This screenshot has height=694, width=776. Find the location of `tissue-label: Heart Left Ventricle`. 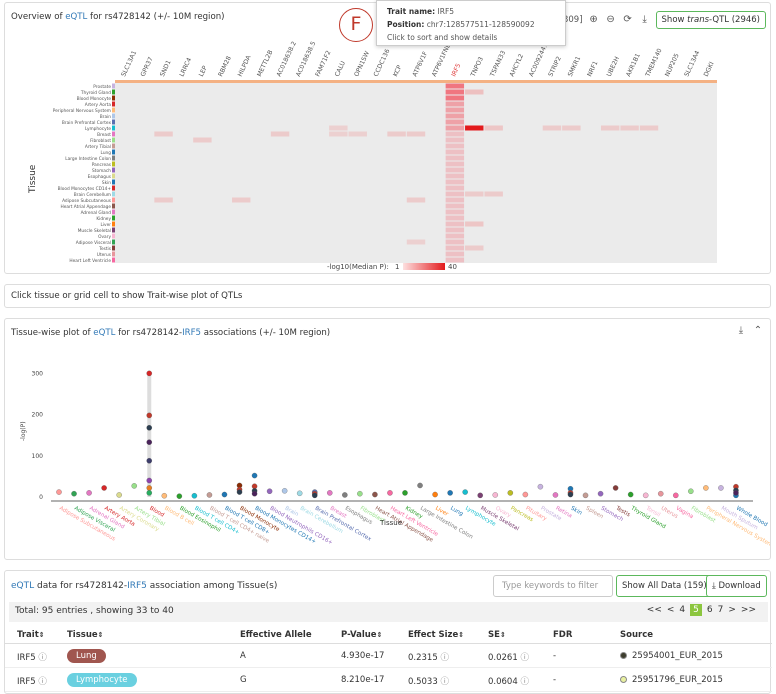

tissue-label: Heart Left Ventricle is located at coordinates (90, 261).